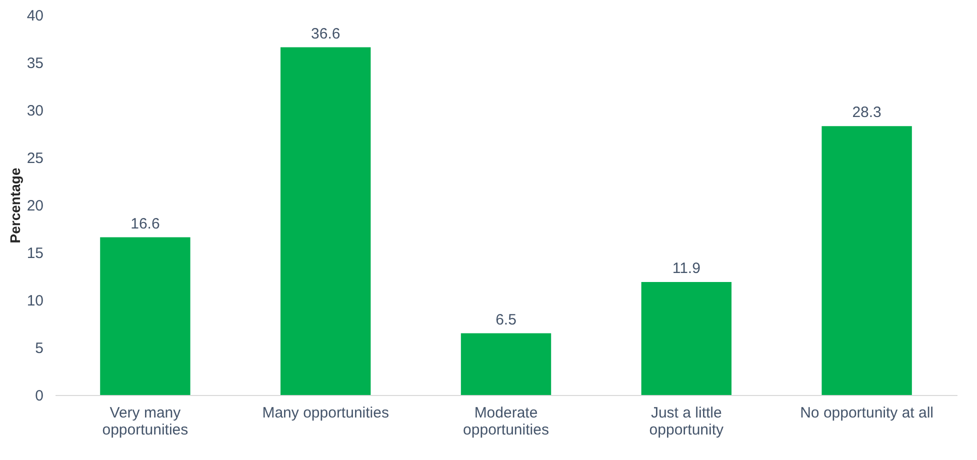 This screenshot has width=977, height=460. Describe the element at coordinates (35, 63) in the screenshot. I see `y-tick-label: 35` at that location.